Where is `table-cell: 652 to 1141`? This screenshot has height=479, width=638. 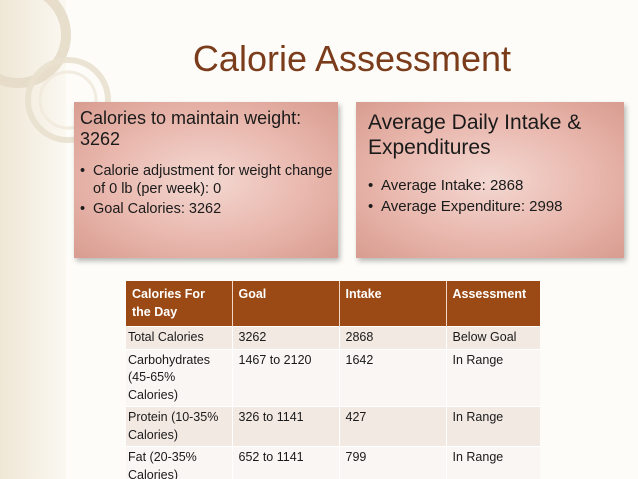
table-cell: 652 to 1141 is located at coordinates (286, 462).